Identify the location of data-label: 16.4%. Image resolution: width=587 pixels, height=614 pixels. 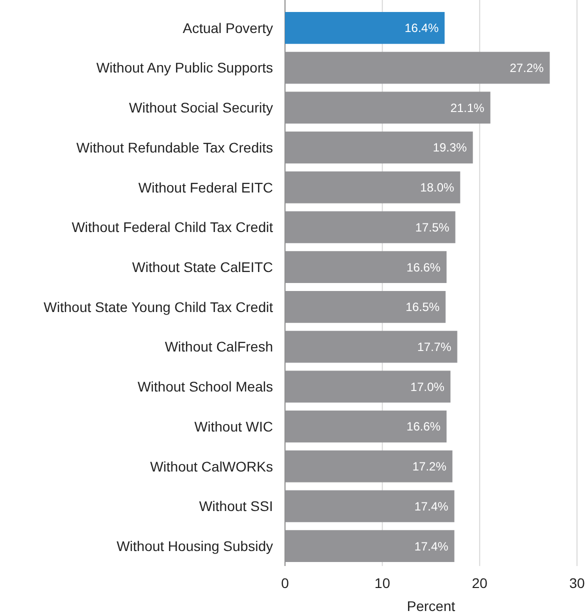
(421, 28).